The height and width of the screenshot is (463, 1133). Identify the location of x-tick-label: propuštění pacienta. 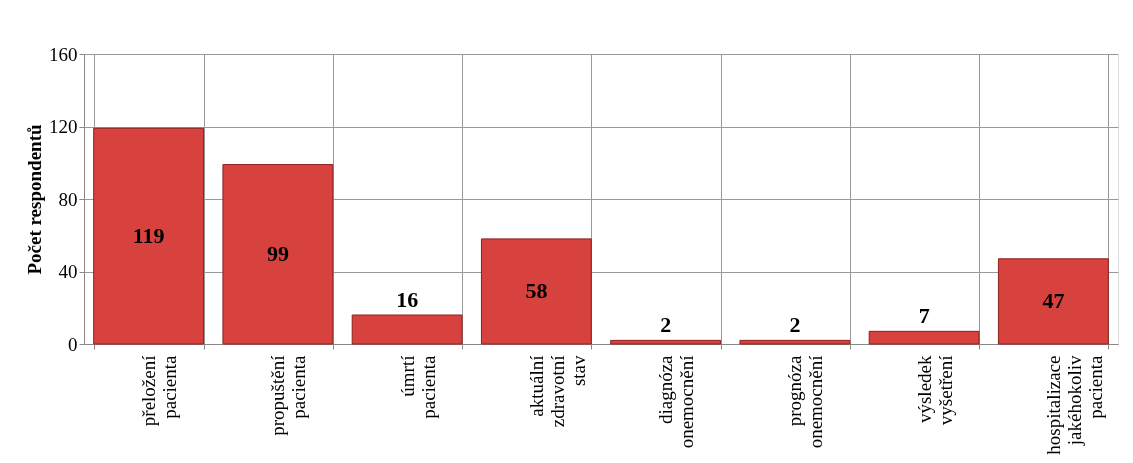
(288, 395).